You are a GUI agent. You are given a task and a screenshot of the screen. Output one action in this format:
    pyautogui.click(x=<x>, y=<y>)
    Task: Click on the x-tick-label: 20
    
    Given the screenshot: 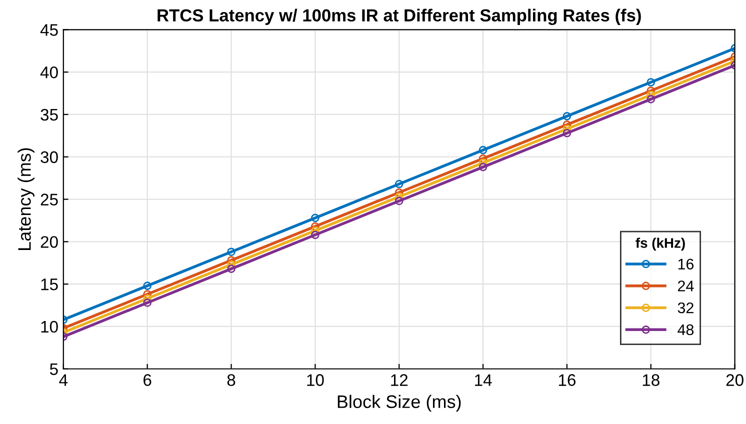 What is the action you would take?
    pyautogui.click(x=735, y=380)
    